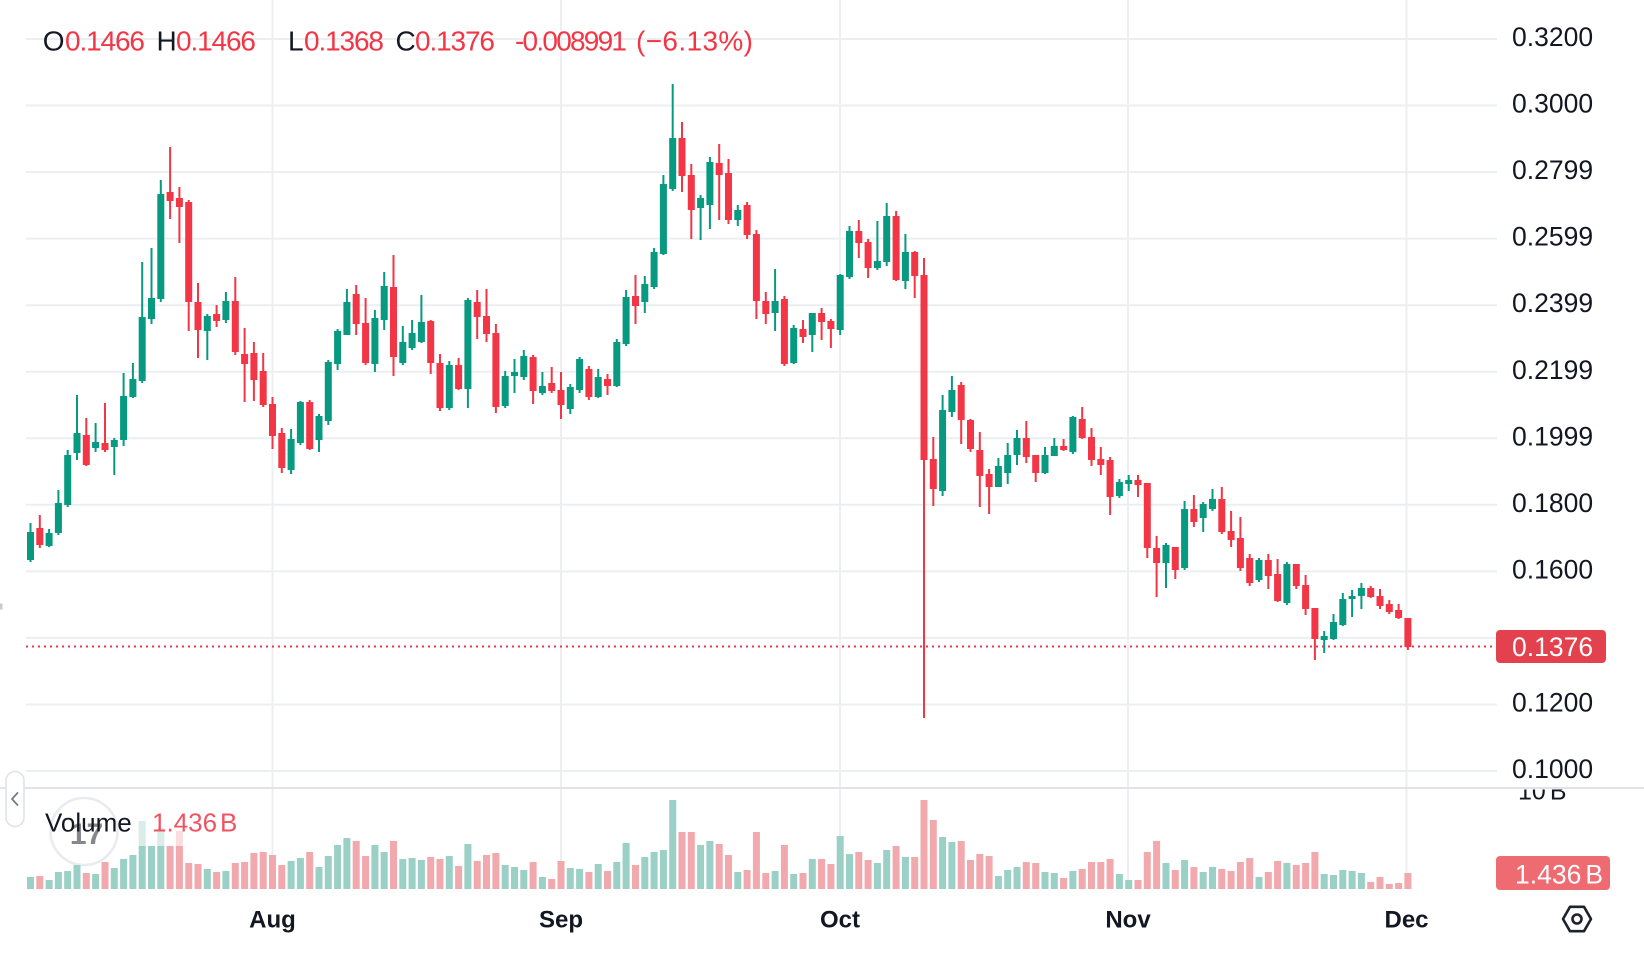 This screenshot has height=960, width=1644. I want to click on svg-text: Sep, so click(561, 920).